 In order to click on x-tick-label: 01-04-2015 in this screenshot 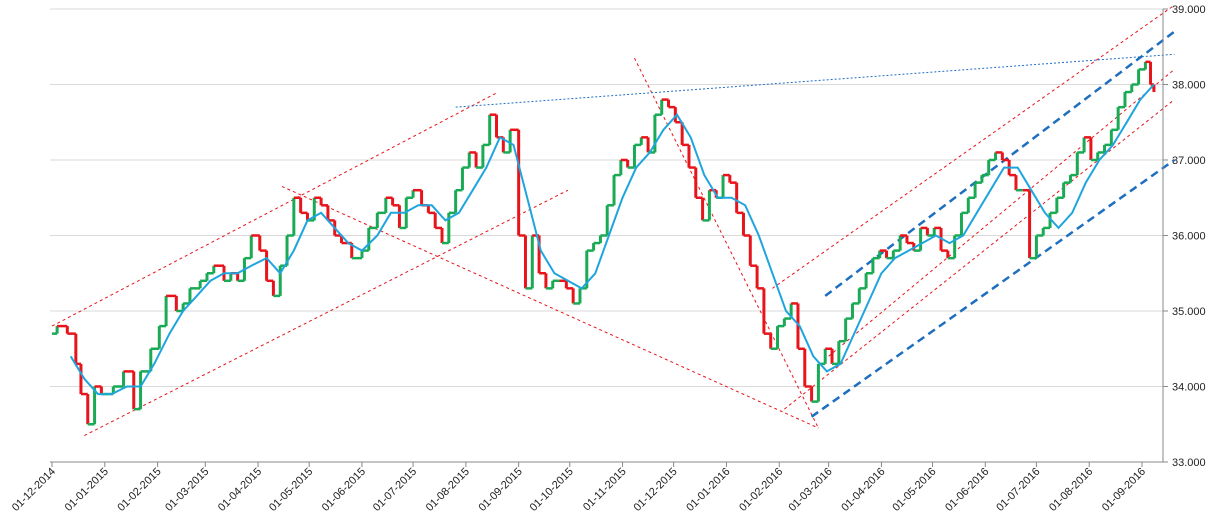, I will do `click(240, 490)`.